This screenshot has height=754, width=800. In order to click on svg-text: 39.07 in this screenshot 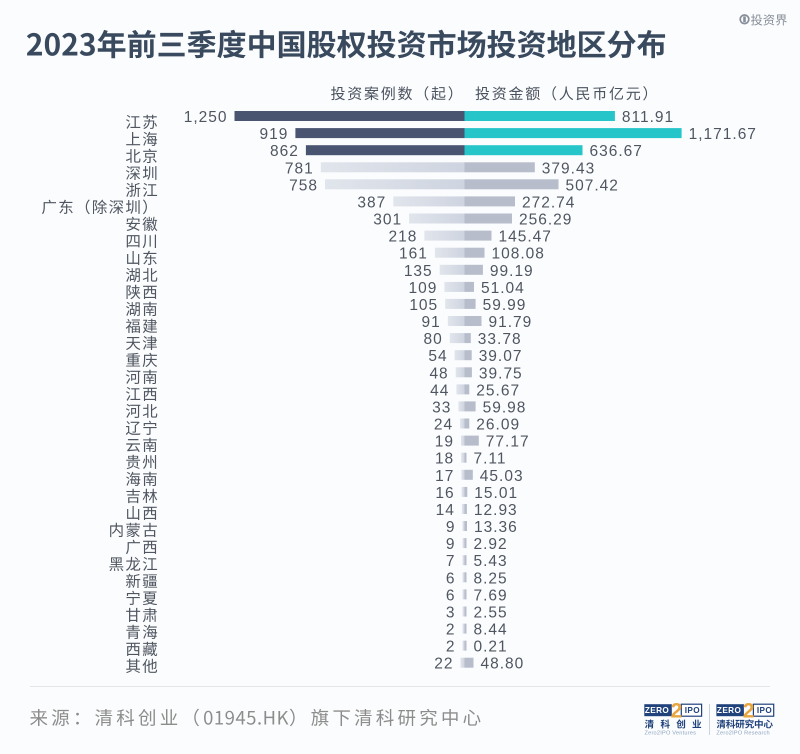, I will do `click(501, 356)`.